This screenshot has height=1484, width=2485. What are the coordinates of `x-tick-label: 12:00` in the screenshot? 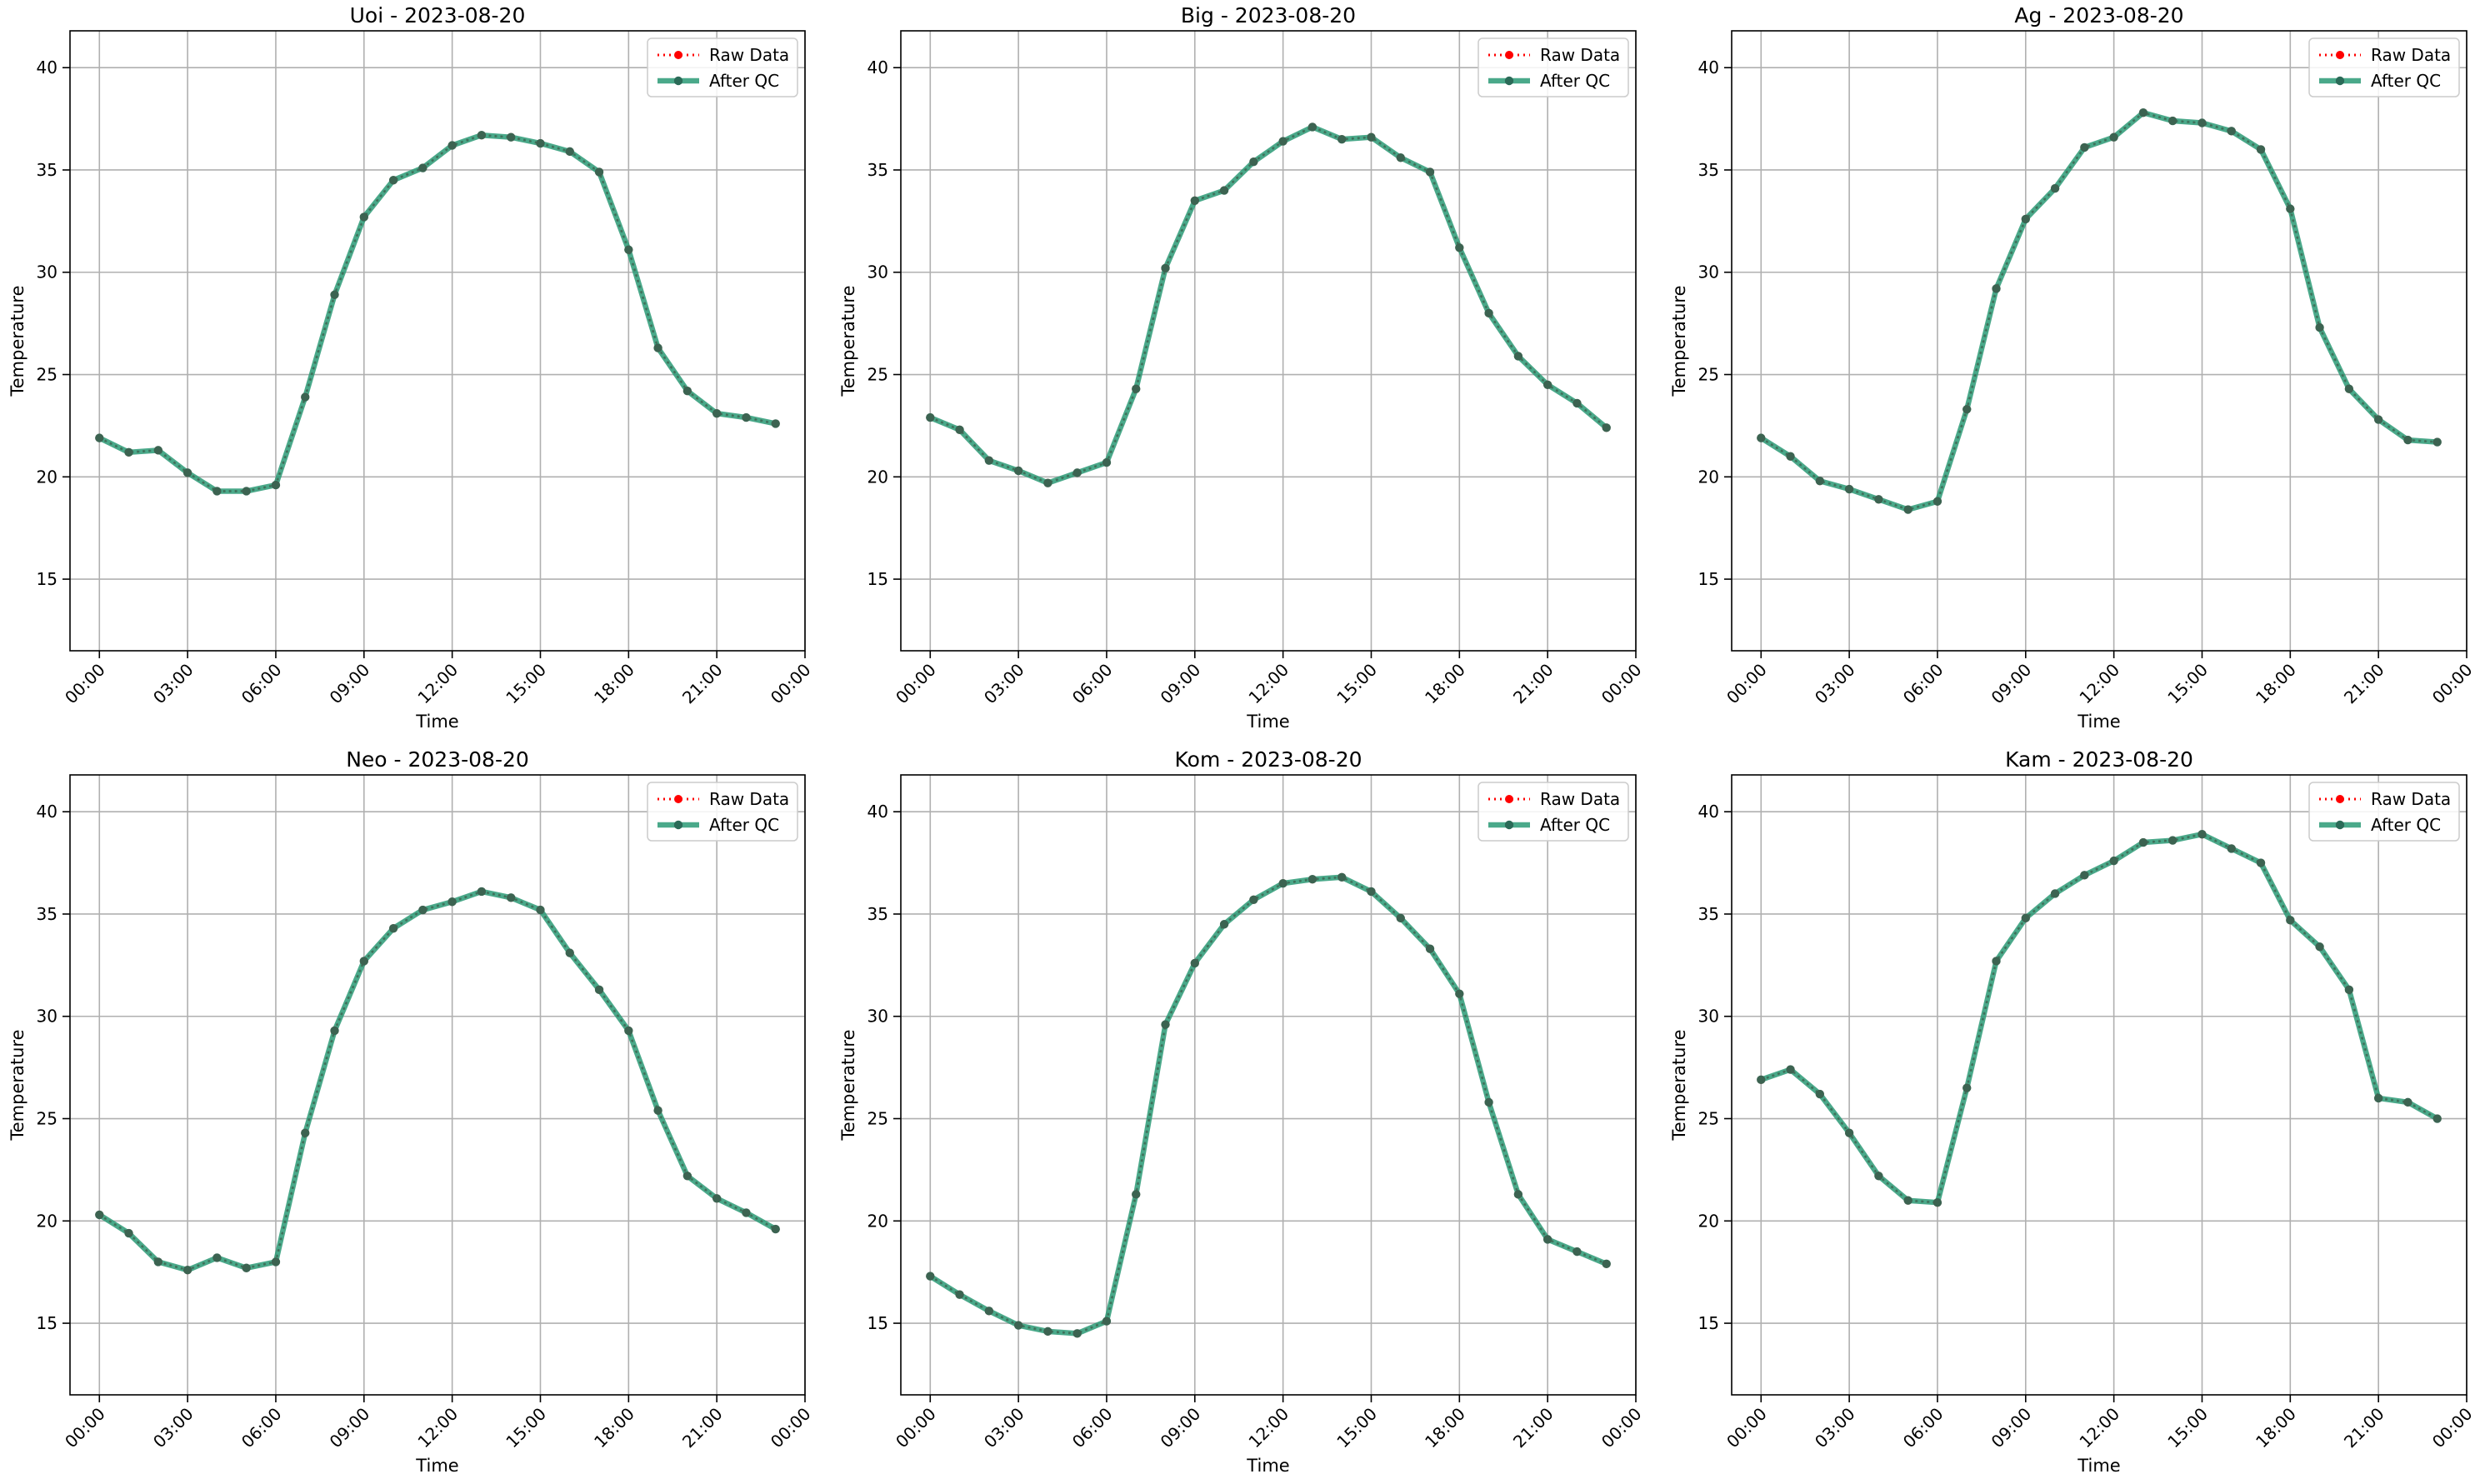 It's located at (1268, 1428).